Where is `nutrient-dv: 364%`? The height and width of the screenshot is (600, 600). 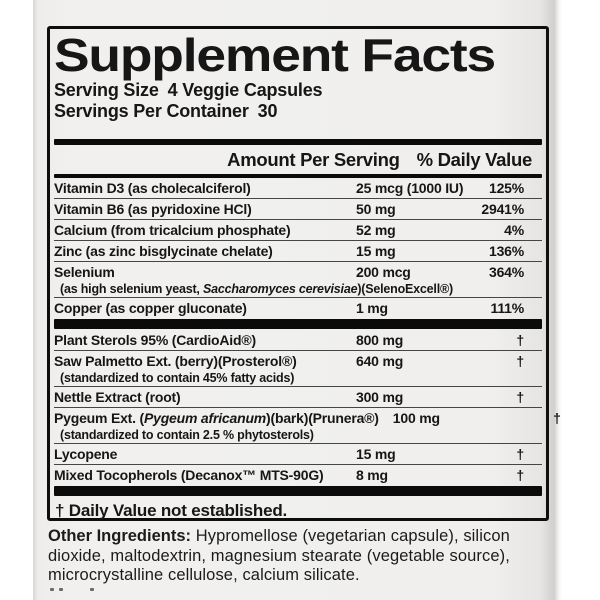
nutrient-dv: 364% is located at coordinates (506, 272).